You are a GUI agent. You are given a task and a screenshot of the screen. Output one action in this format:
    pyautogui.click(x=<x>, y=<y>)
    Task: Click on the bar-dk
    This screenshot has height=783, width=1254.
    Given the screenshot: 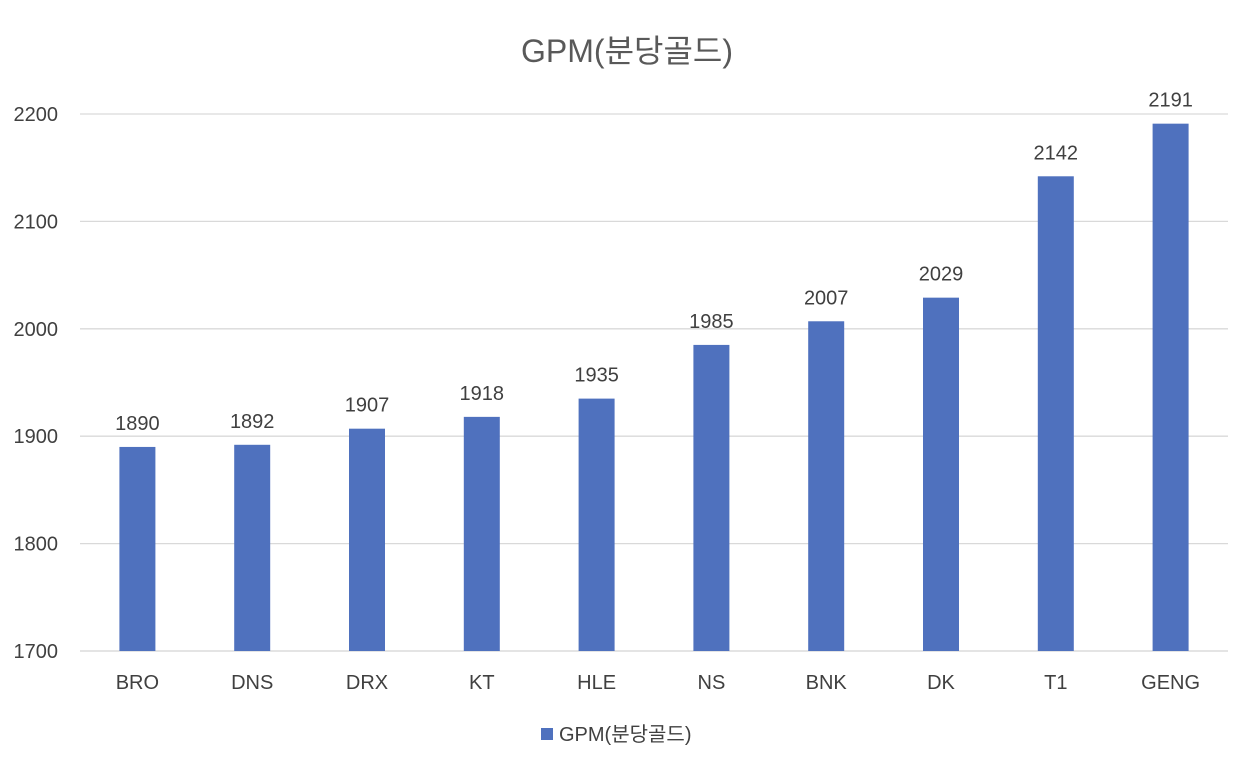 What is the action you would take?
    pyautogui.click(x=941, y=474)
    